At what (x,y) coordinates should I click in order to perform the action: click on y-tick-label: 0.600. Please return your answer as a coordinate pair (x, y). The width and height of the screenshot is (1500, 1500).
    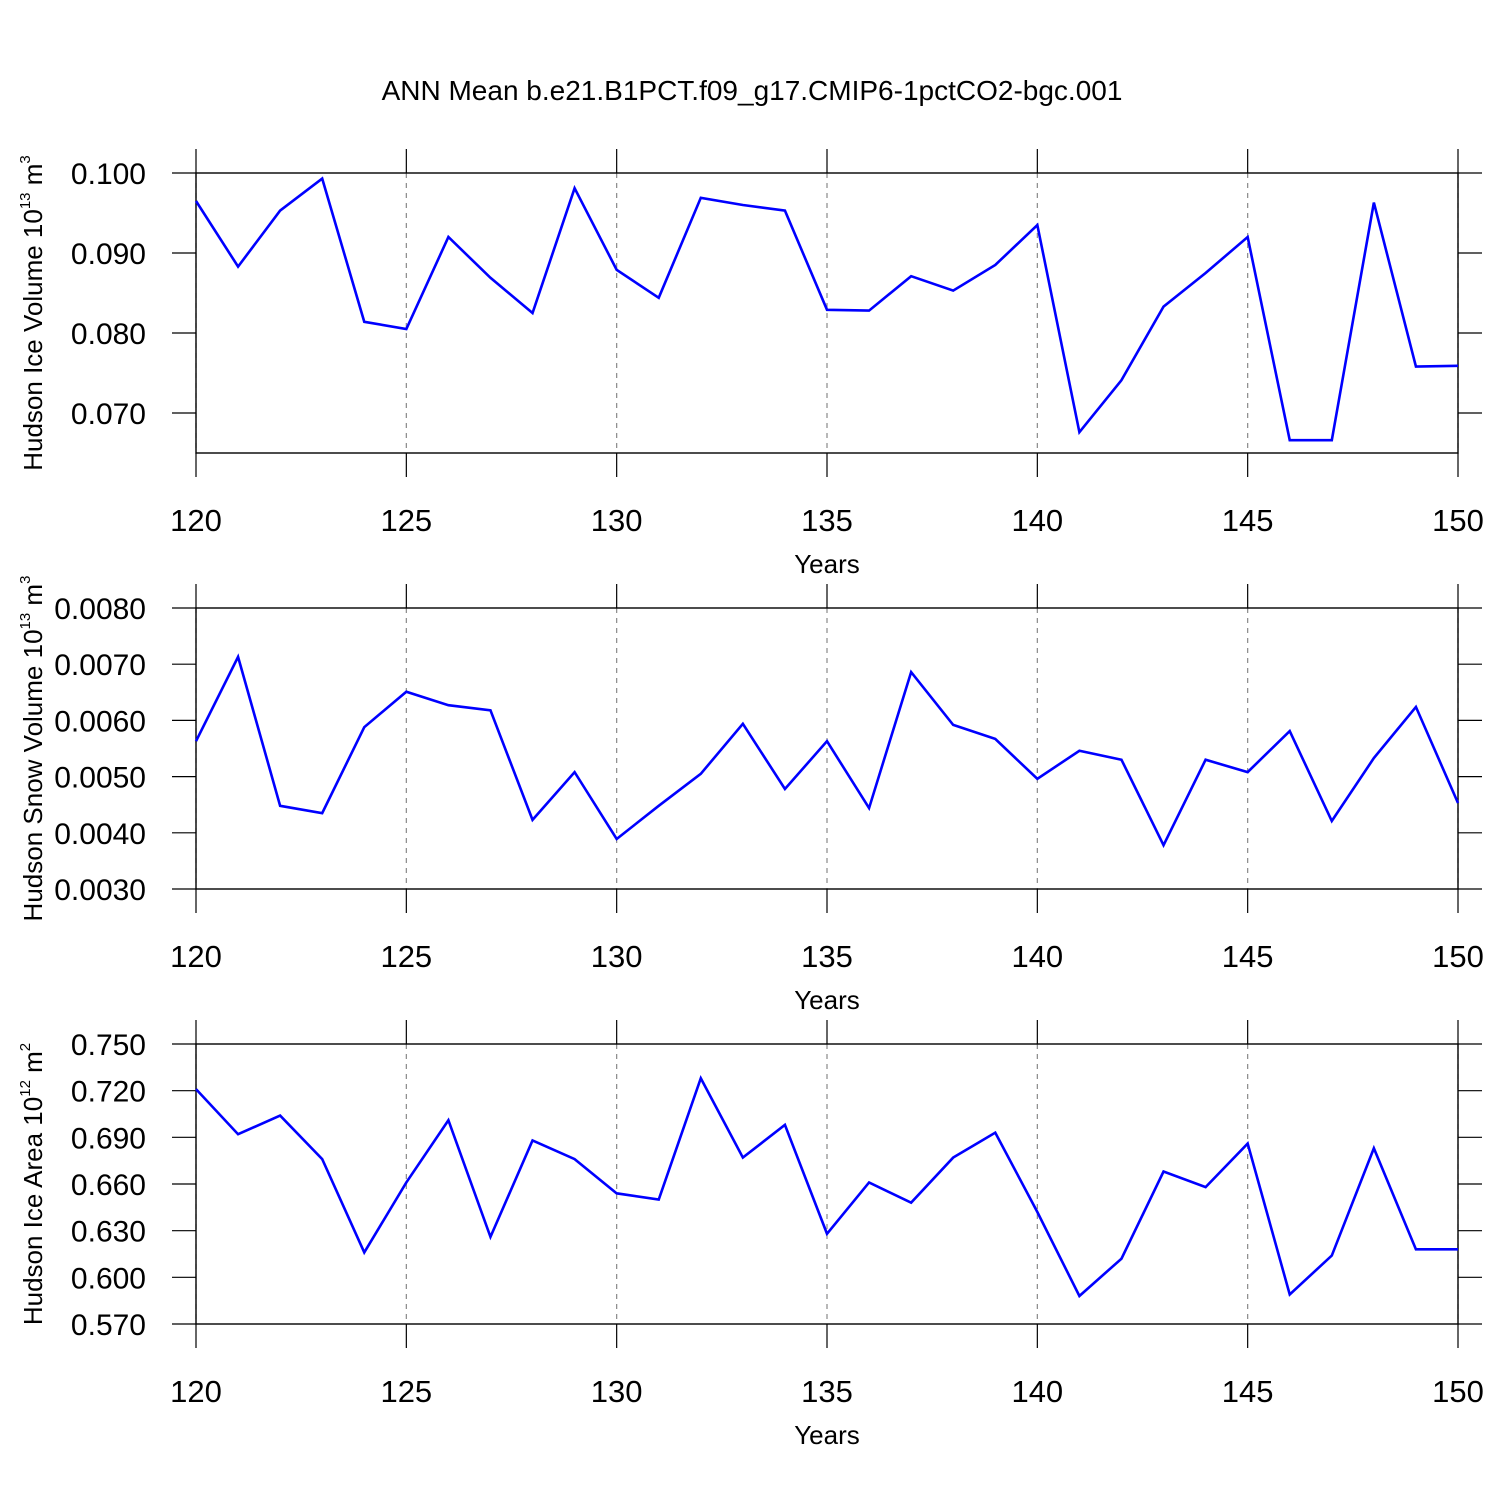
    Looking at the image, I should click on (108, 1278).